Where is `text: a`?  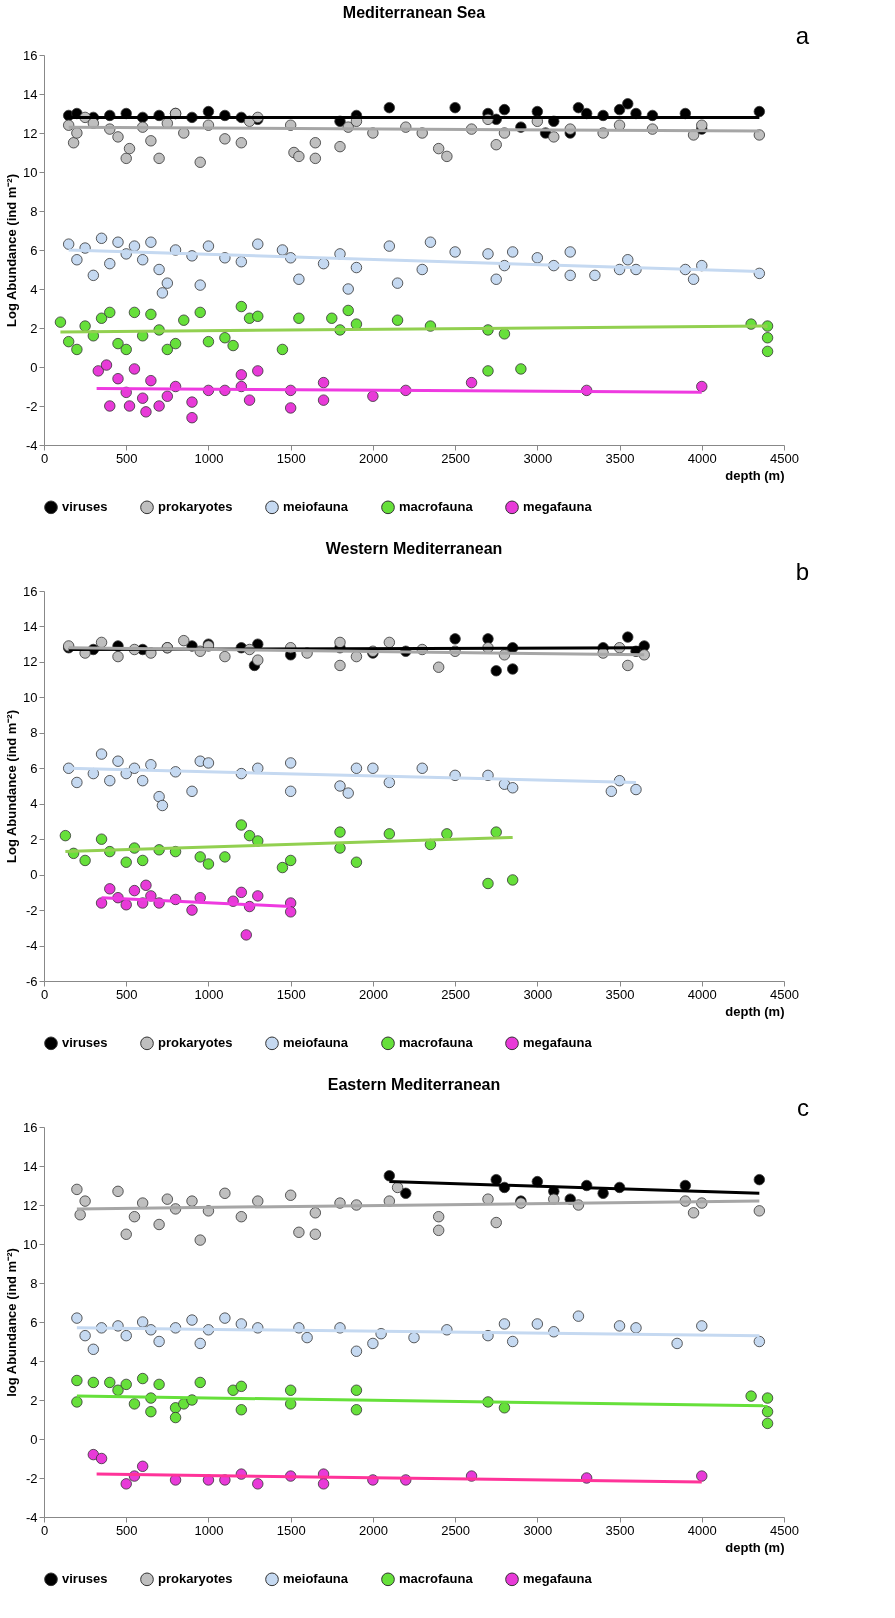 text: a is located at coordinates (802, 35).